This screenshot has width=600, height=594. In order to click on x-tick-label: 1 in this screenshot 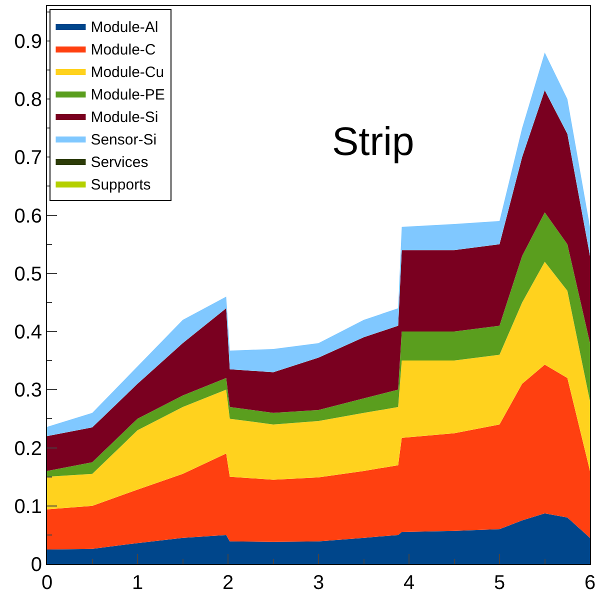, I will do `click(138, 583)`.